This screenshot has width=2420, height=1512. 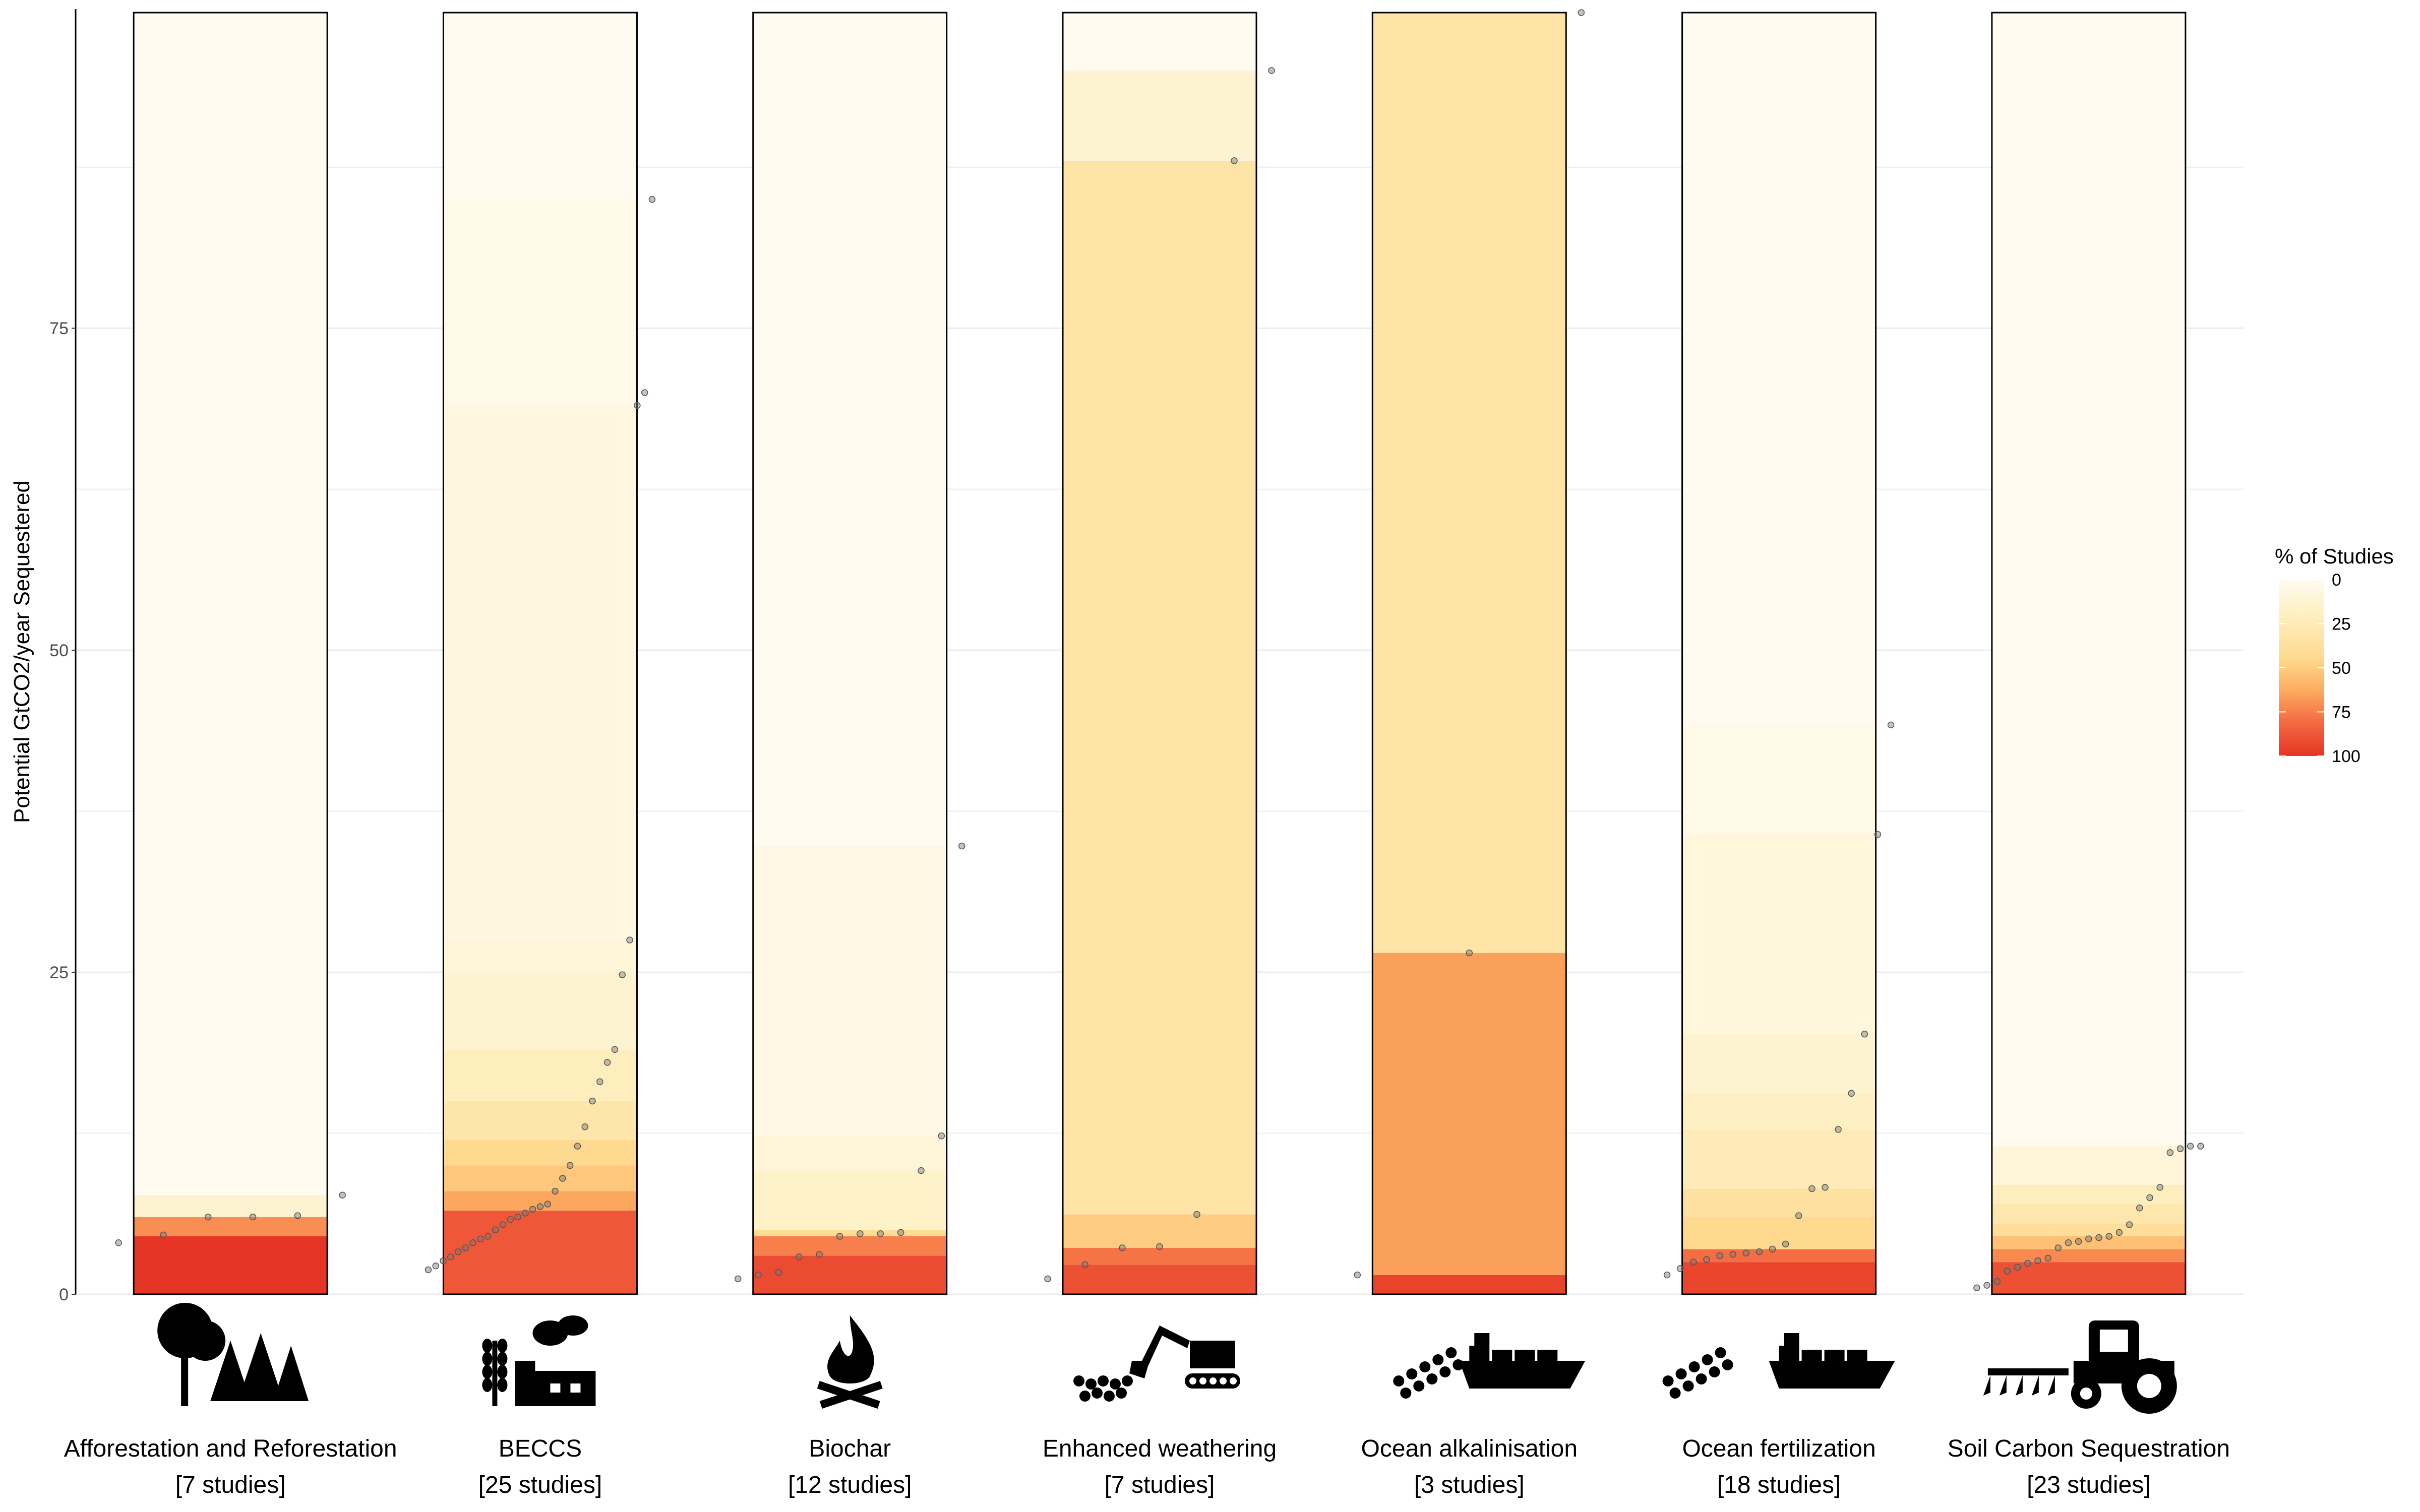 What do you see at coordinates (850, 1485) in the screenshot?
I see `category-study-count: [12 studies]` at bounding box center [850, 1485].